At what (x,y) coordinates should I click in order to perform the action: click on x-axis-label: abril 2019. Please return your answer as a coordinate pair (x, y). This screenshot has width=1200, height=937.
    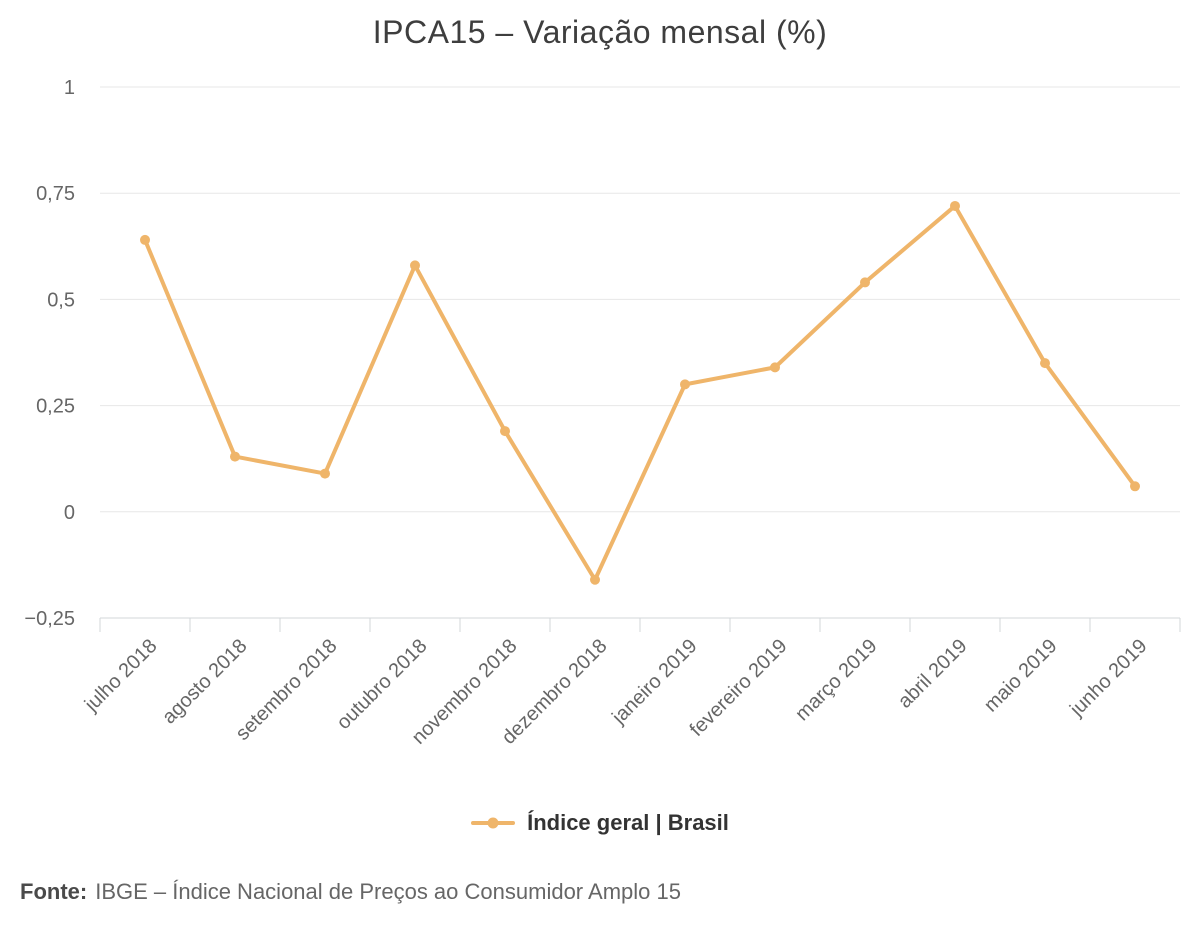
    Looking at the image, I should click on (933, 674).